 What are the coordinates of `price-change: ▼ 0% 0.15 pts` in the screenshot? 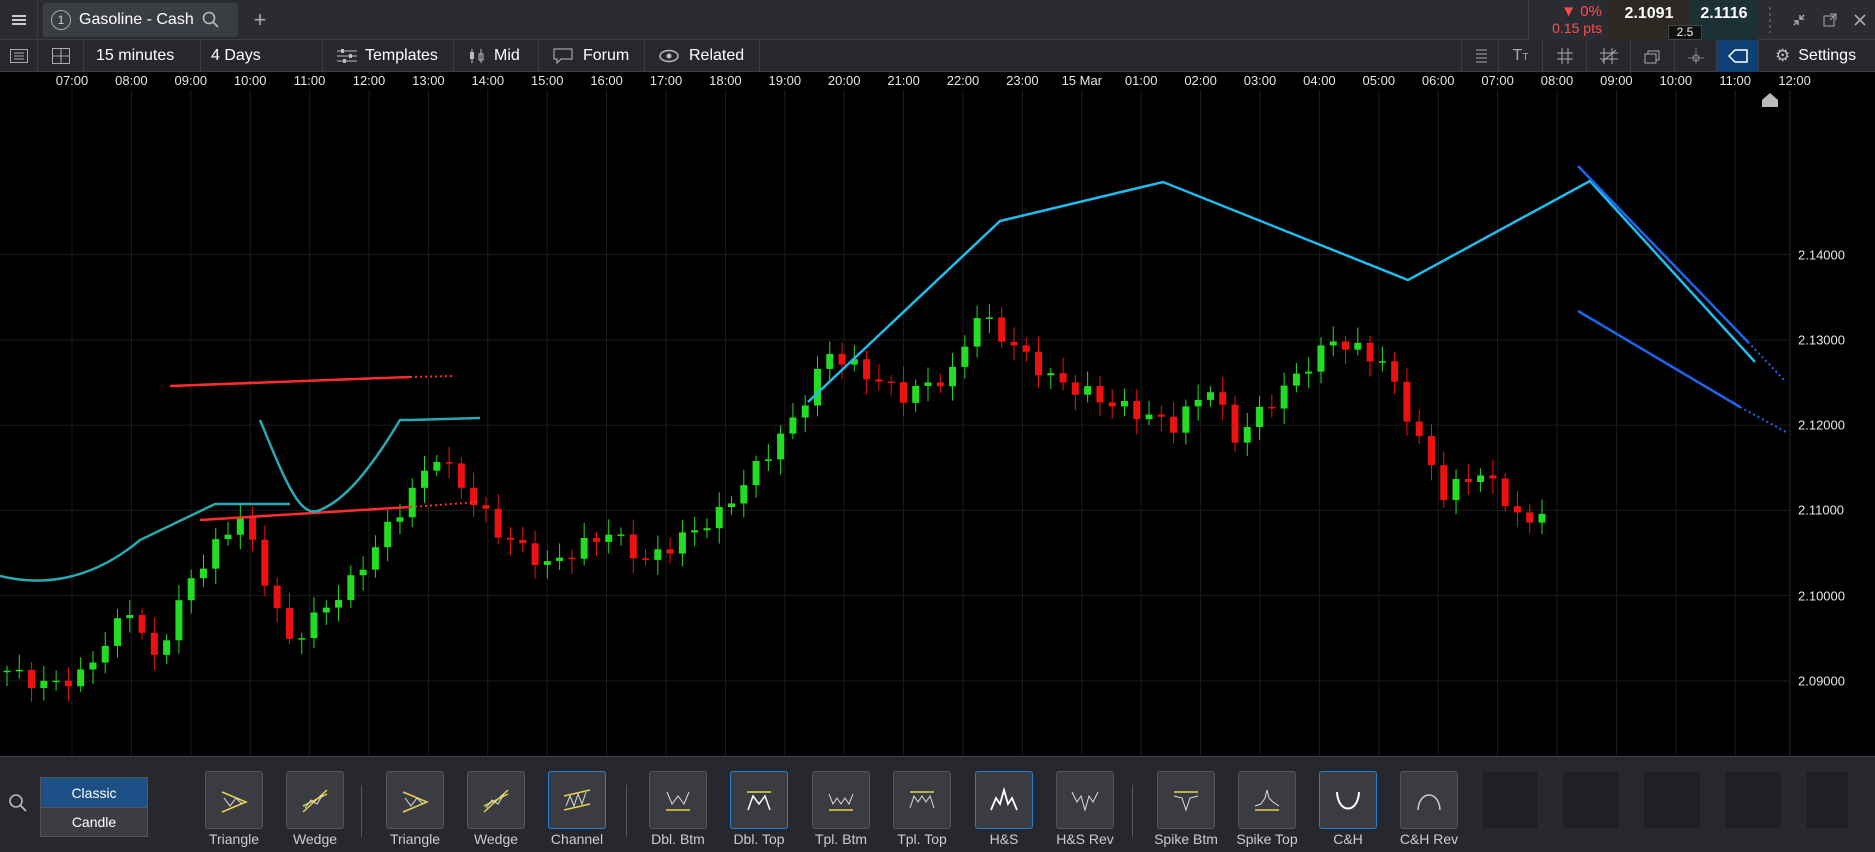 It's located at (1568, 20).